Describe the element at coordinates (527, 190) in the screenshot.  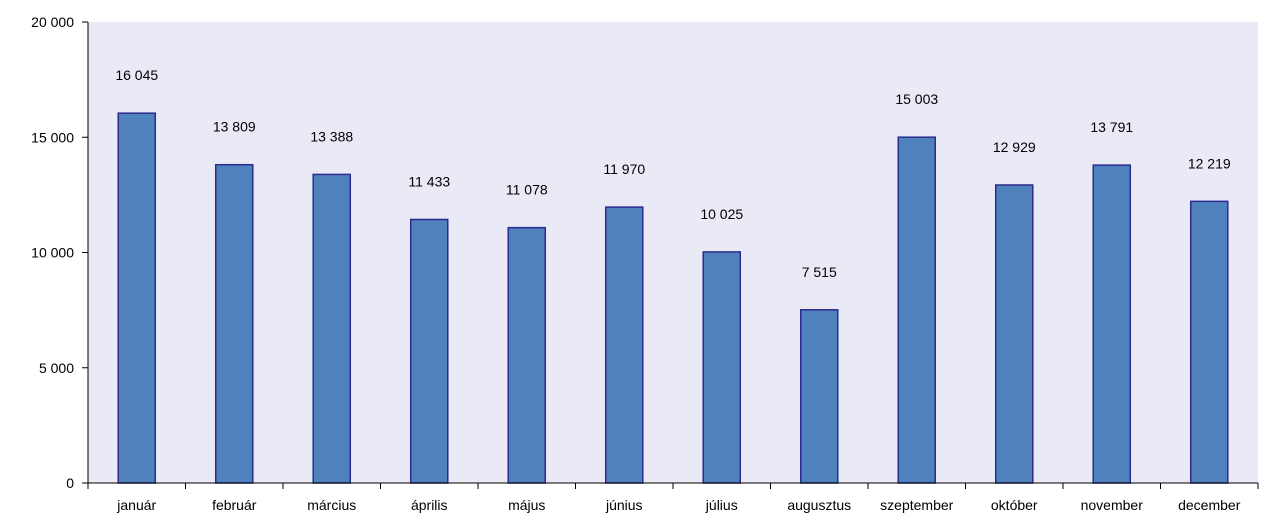
I see `data-label: 11 078` at that location.